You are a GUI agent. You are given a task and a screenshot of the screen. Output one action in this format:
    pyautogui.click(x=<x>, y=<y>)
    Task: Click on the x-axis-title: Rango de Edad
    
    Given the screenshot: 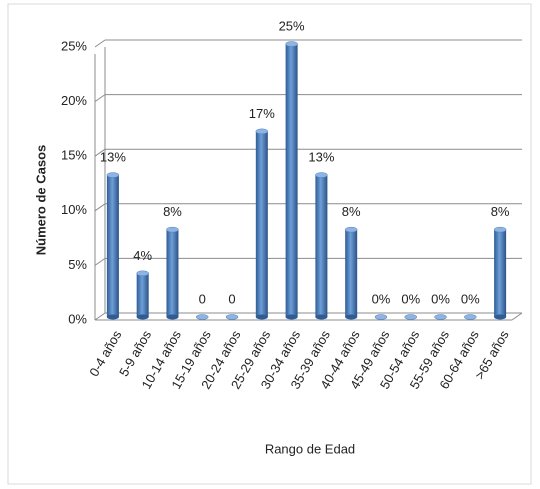 What is the action you would take?
    pyautogui.click(x=310, y=448)
    